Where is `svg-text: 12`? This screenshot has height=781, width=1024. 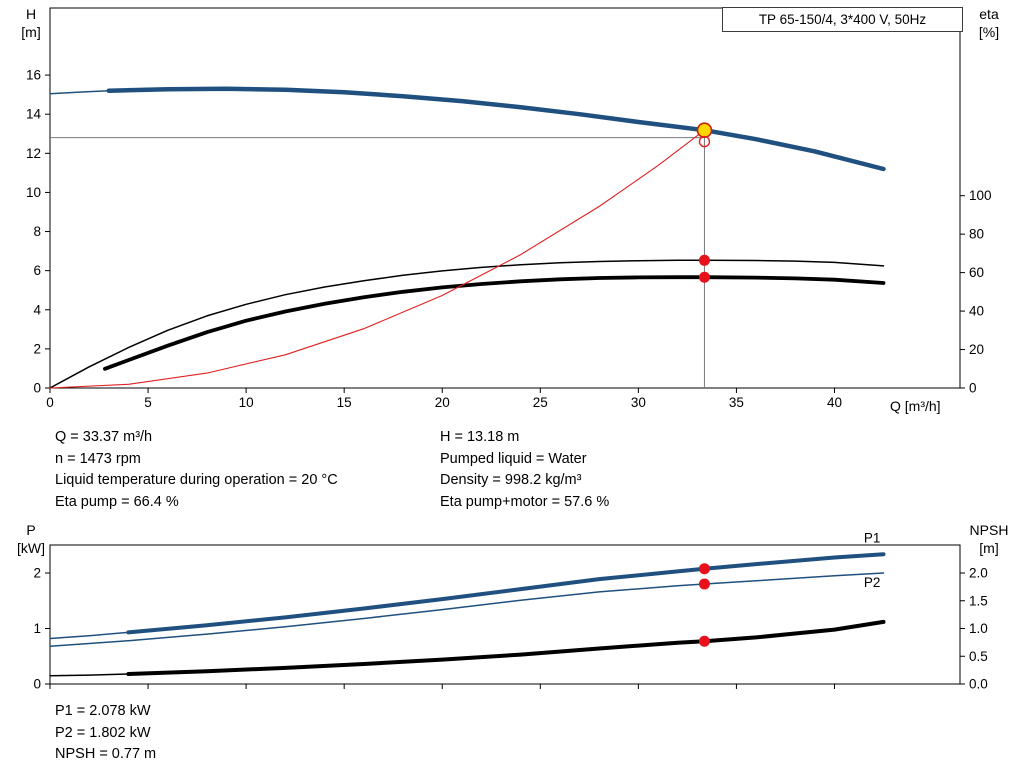
svg-text: 12 is located at coordinates (33, 153).